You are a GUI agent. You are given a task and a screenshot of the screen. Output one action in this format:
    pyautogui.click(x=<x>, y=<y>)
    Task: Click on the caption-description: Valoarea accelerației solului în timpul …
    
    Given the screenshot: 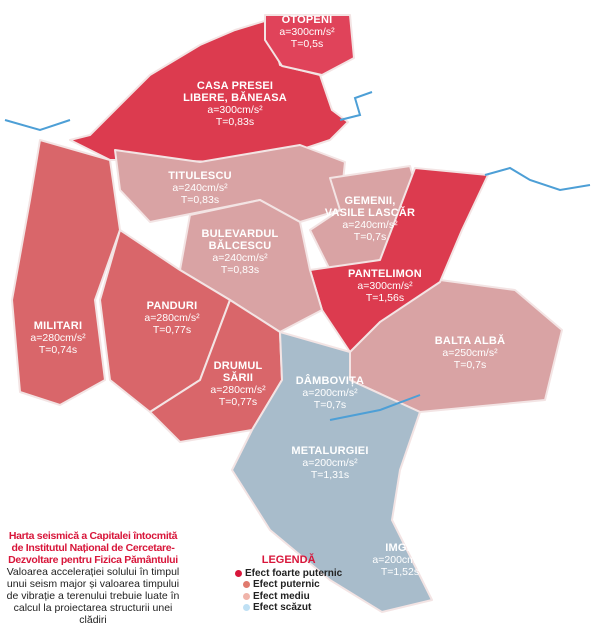 What is the action you would take?
    pyautogui.click(x=93, y=596)
    